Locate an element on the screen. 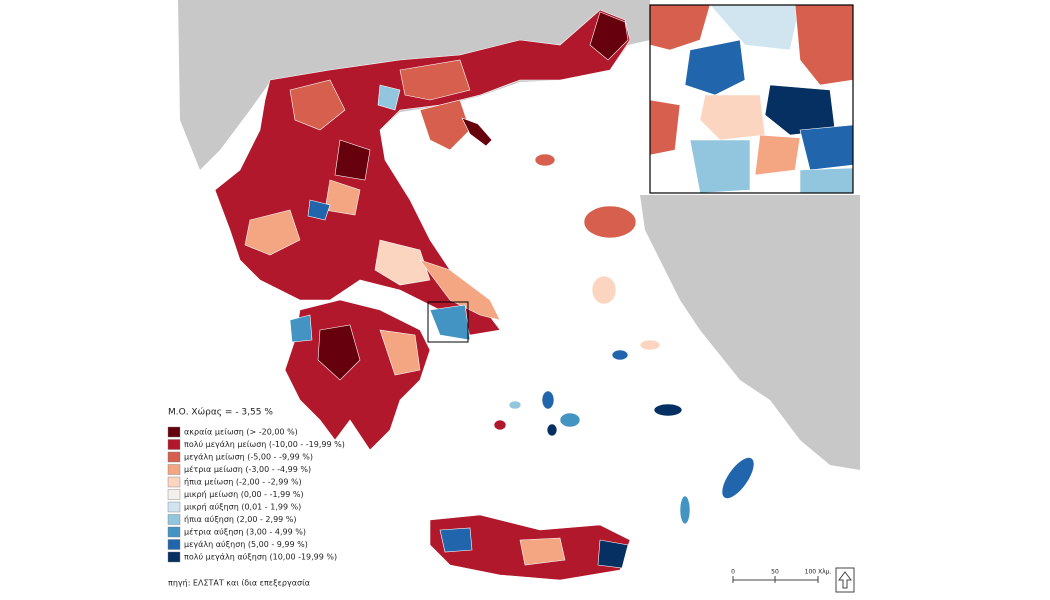  legend-label: ακραία μείωση (> -20,00 %) is located at coordinates (241, 432).